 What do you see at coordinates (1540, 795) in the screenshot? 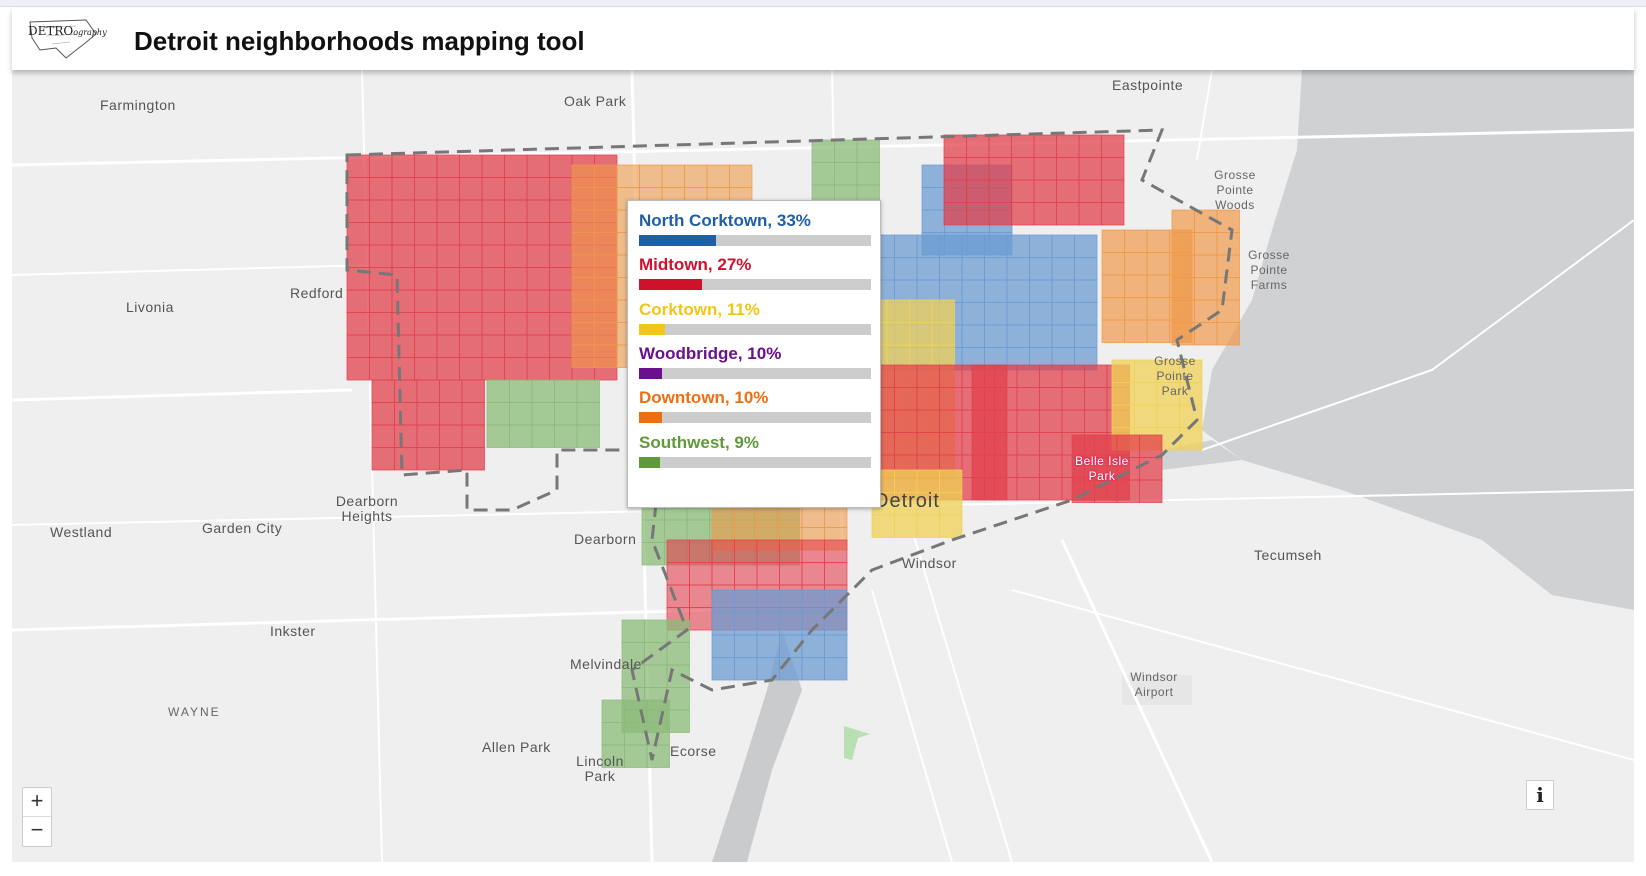
I see `info-button: i` at bounding box center [1540, 795].